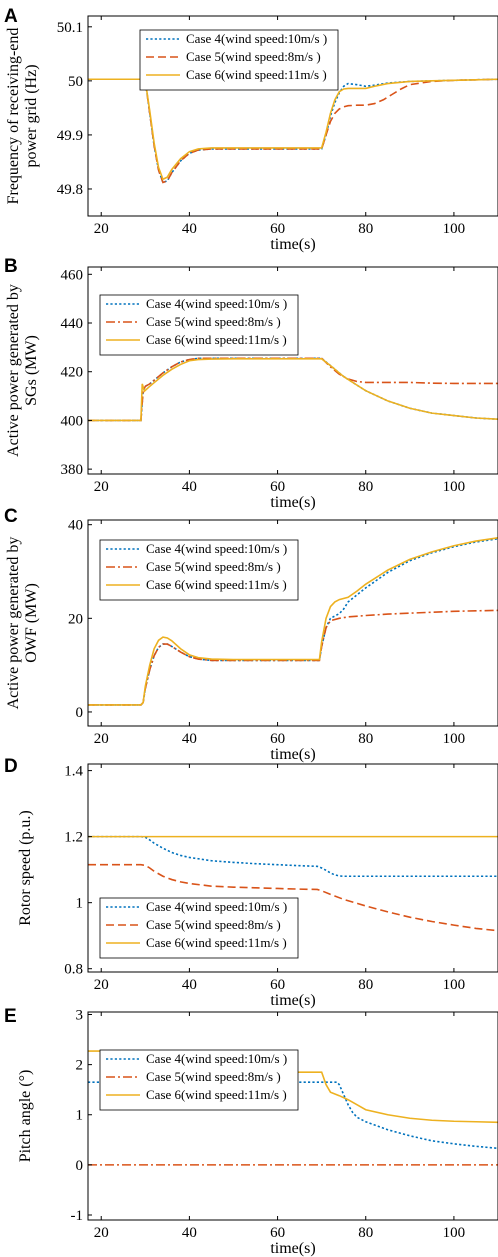 The width and height of the screenshot is (498, 1257). What do you see at coordinates (11, 16) in the screenshot?
I see `panel-letter: A` at bounding box center [11, 16].